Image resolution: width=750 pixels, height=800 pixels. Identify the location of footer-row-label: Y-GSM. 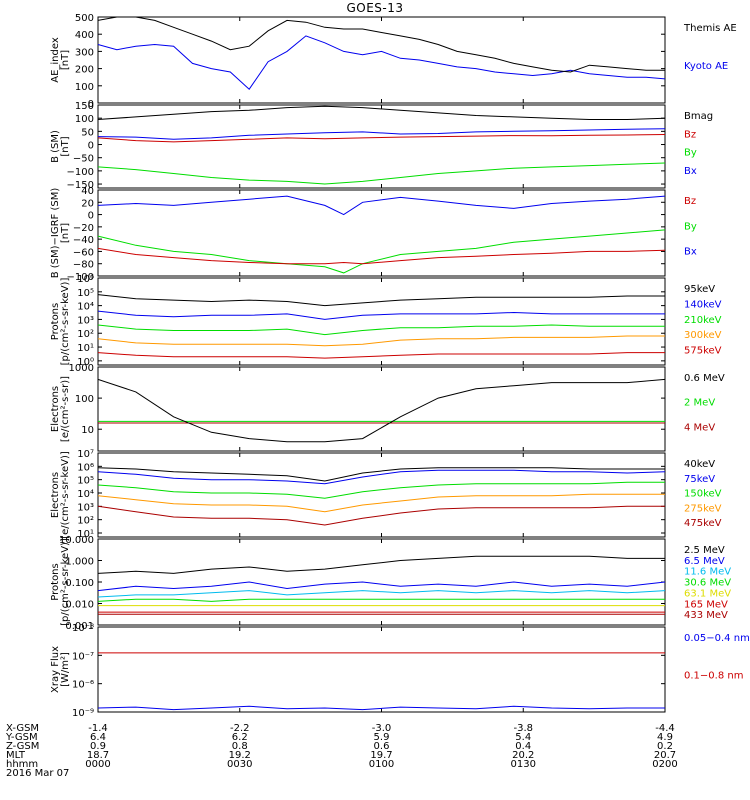
(21, 737).